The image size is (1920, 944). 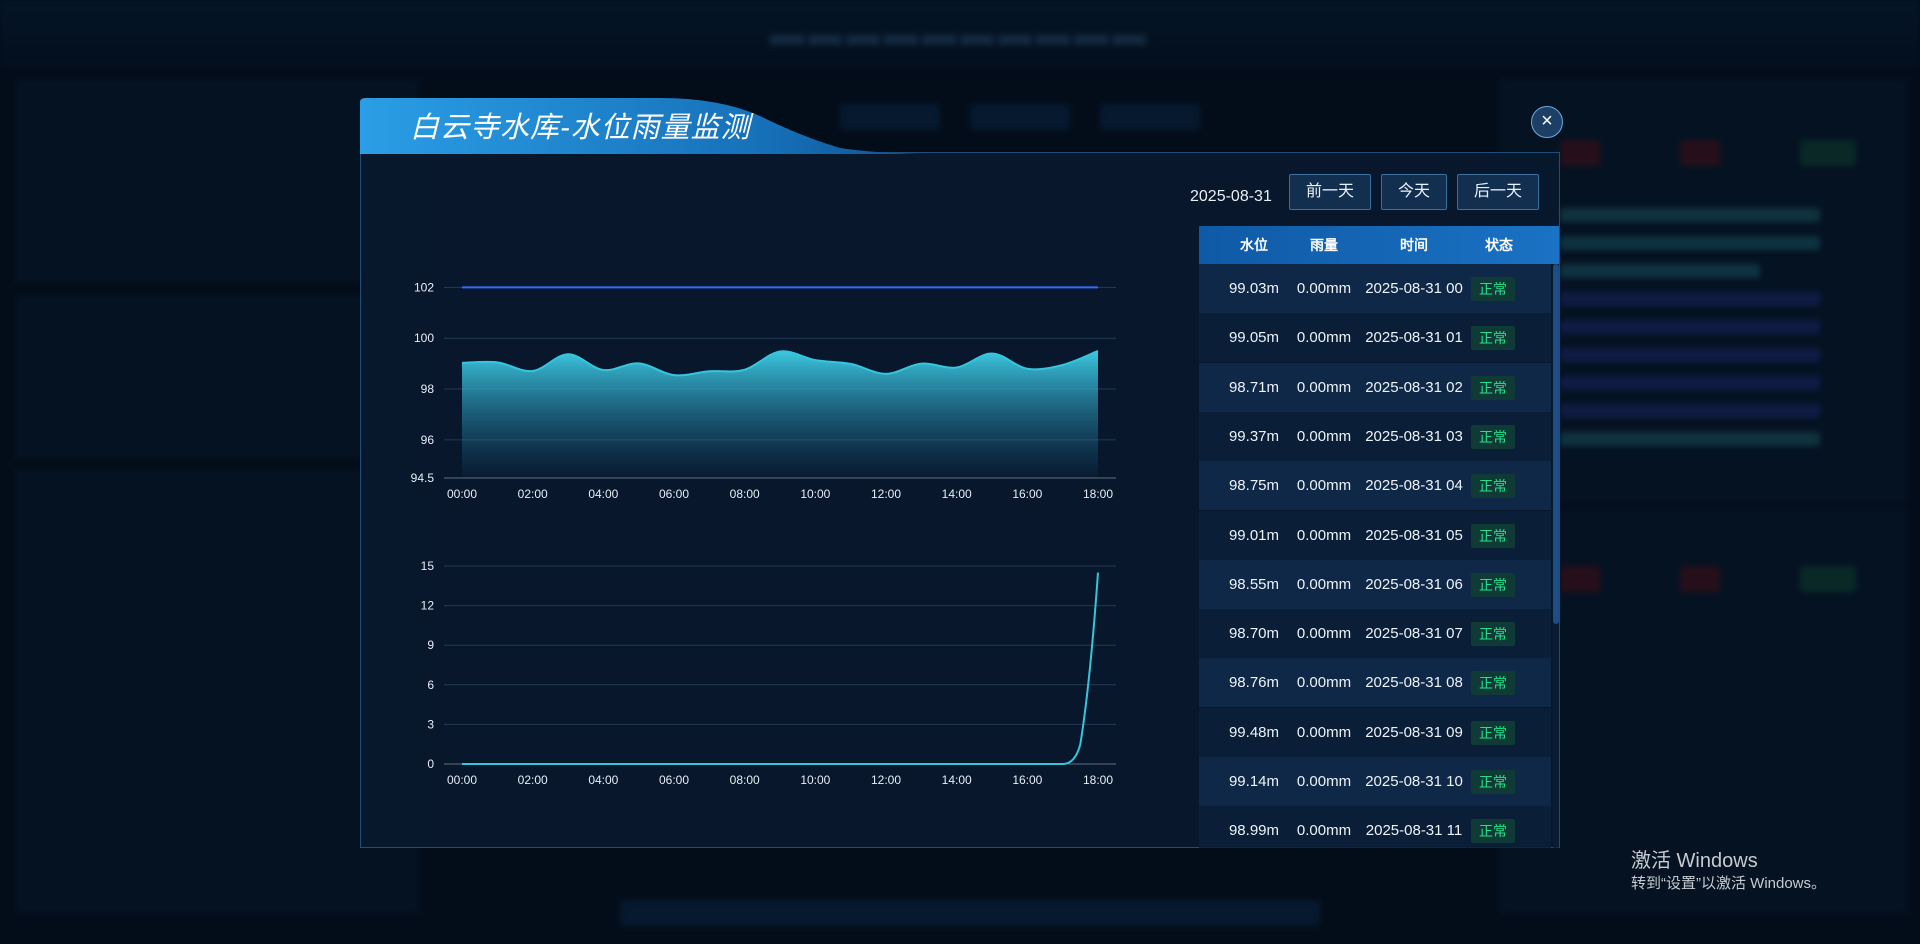 I want to click on table-row: 99.48m 0.00mm 2025-08-31 09 正常, so click(x=1375, y=732).